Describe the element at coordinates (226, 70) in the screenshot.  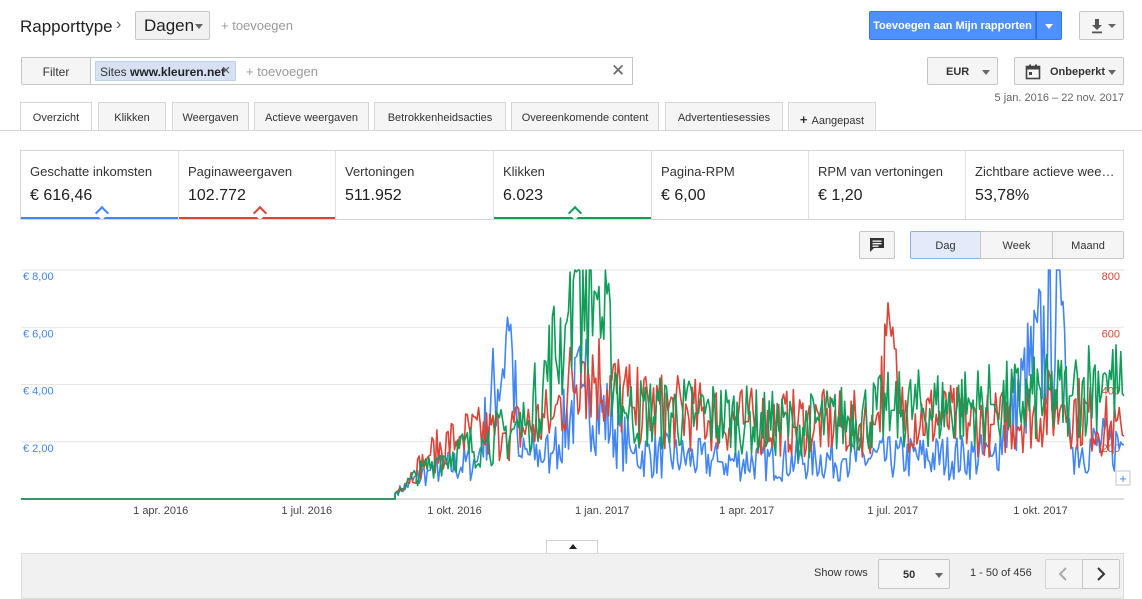
I see `close-icon: ×` at that location.